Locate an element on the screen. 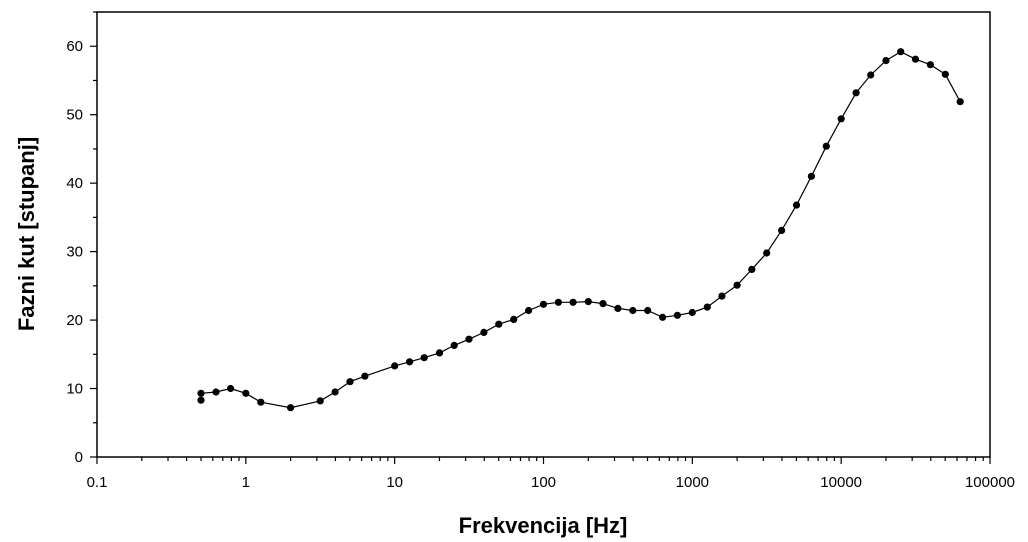 The height and width of the screenshot is (542, 1028). x-tick-label: 1000 is located at coordinates (692, 482).